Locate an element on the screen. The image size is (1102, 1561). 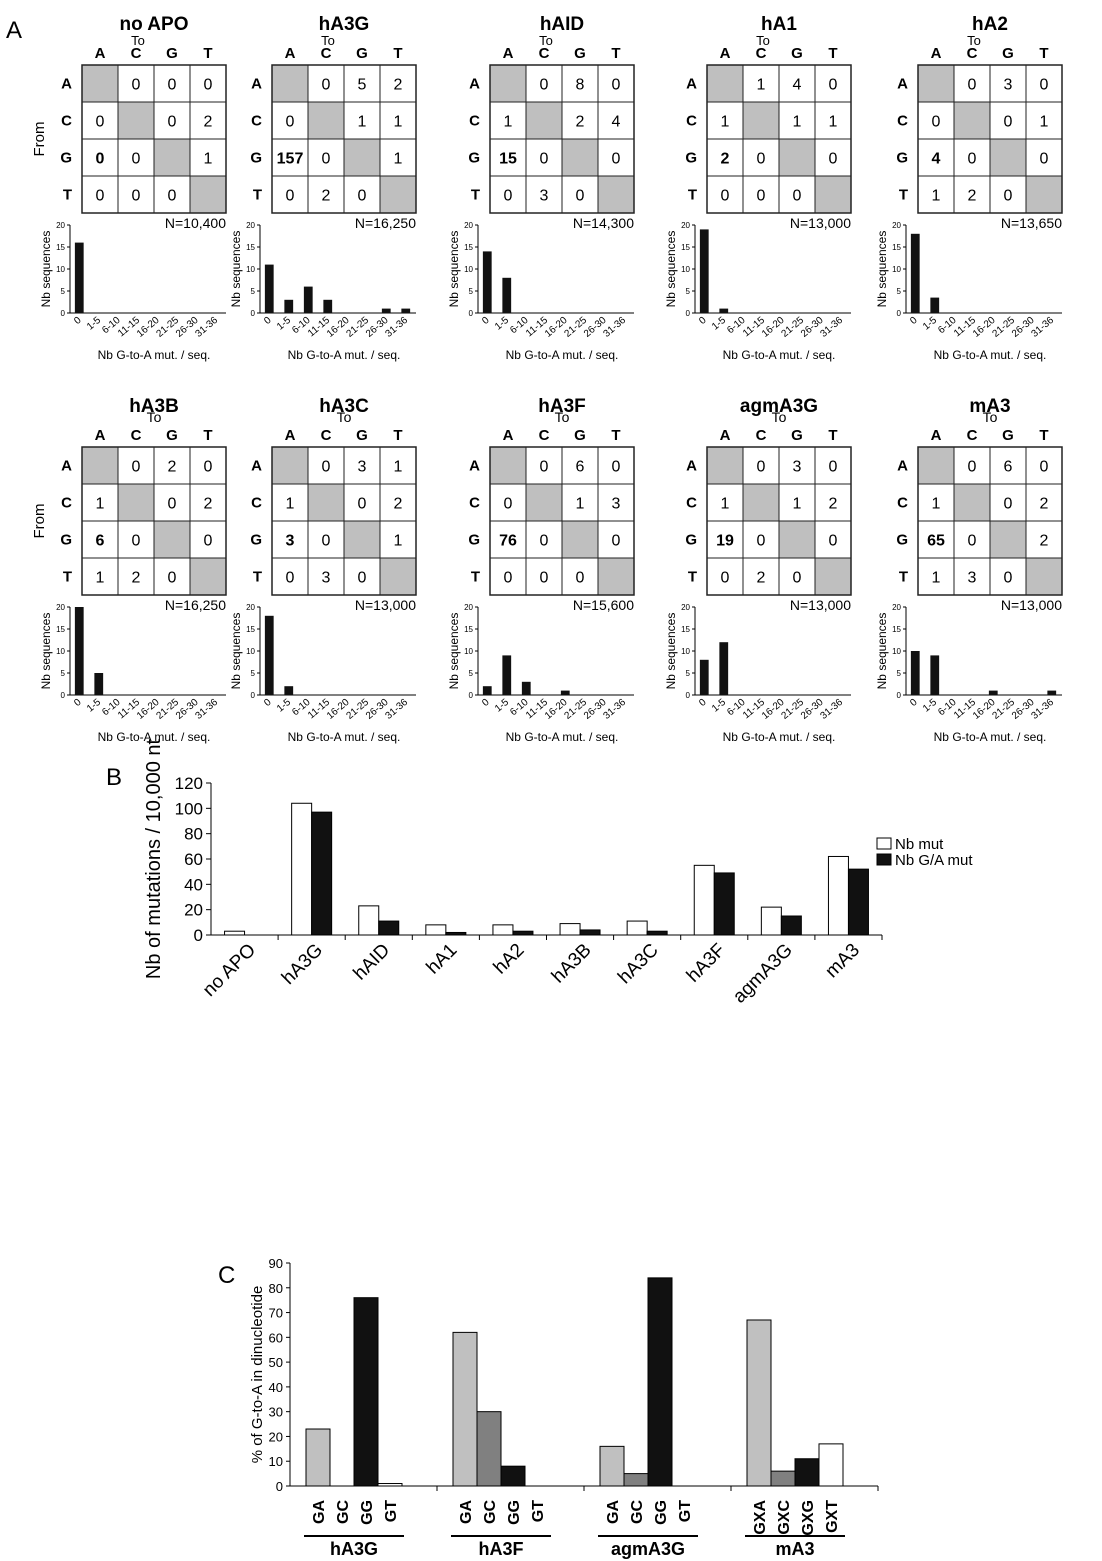
from-label: From is located at coordinates (39, 139).